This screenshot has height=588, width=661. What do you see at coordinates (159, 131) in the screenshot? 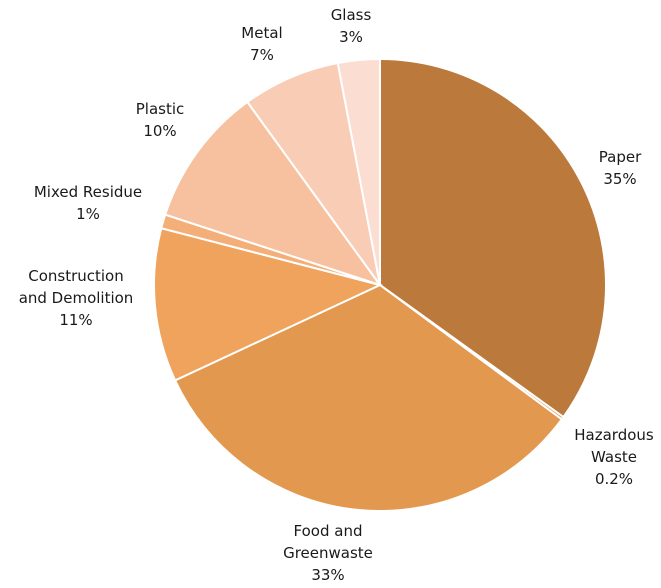
I see `slice-value-label: 10%` at bounding box center [159, 131].